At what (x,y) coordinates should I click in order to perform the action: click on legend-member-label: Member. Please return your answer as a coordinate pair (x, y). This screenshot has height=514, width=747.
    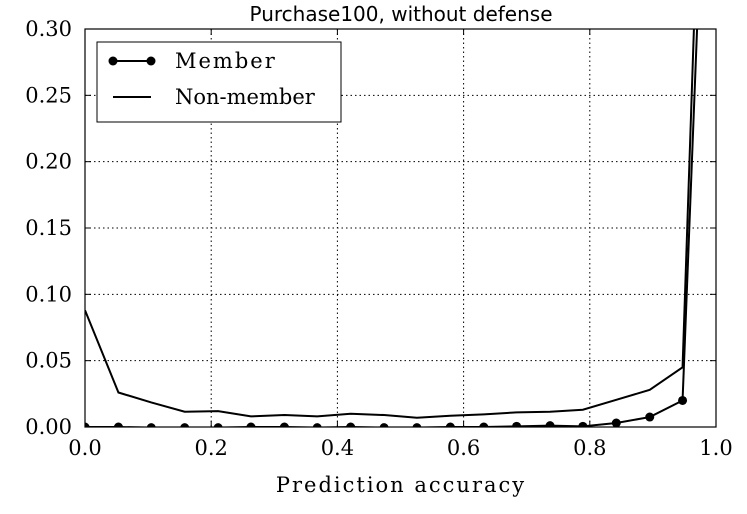
    Looking at the image, I should click on (226, 61).